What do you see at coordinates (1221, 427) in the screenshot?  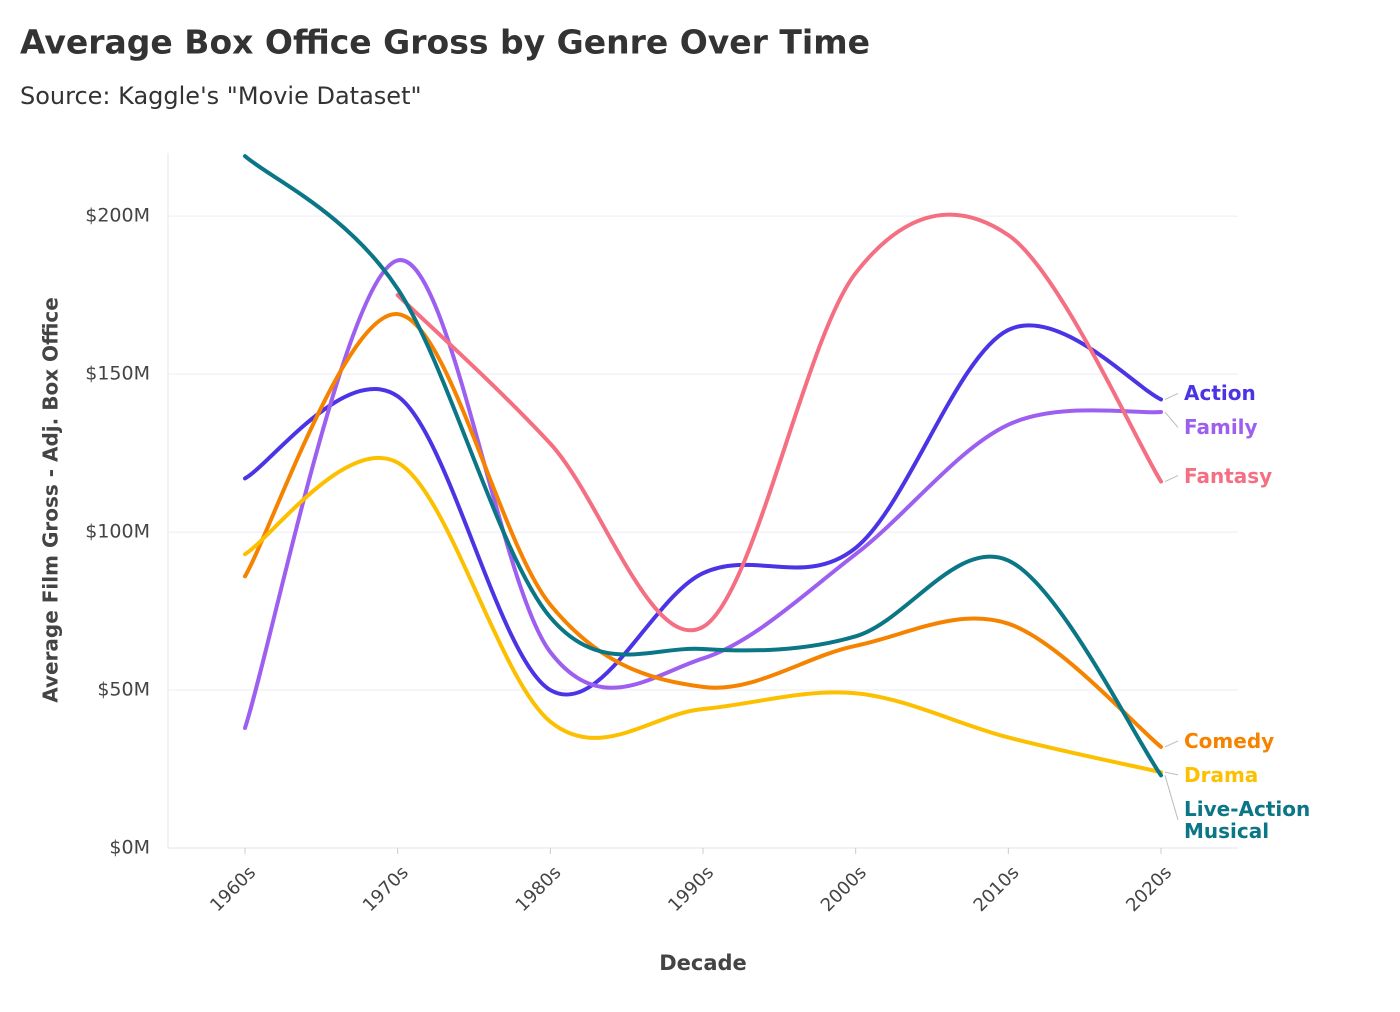 I see `series-label: Family` at bounding box center [1221, 427].